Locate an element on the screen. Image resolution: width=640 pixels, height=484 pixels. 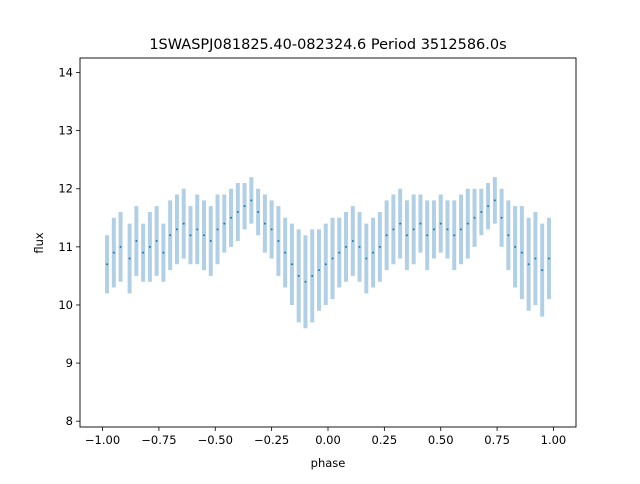
y-tick-label: 9 is located at coordinates (69, 363).